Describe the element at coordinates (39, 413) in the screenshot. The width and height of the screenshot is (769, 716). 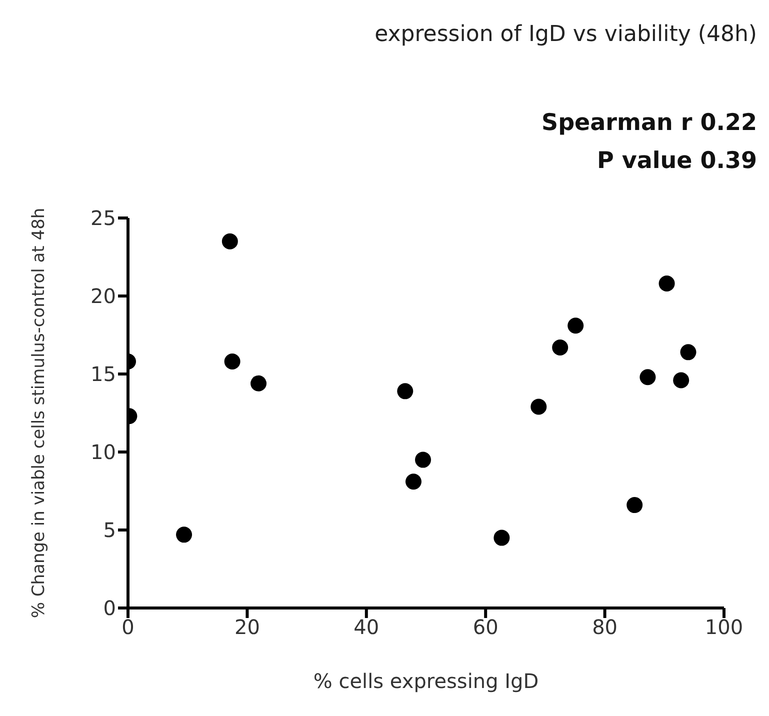
I see `y-axis-title: % Change in viable cells stimulus-control at 48h` at that location.